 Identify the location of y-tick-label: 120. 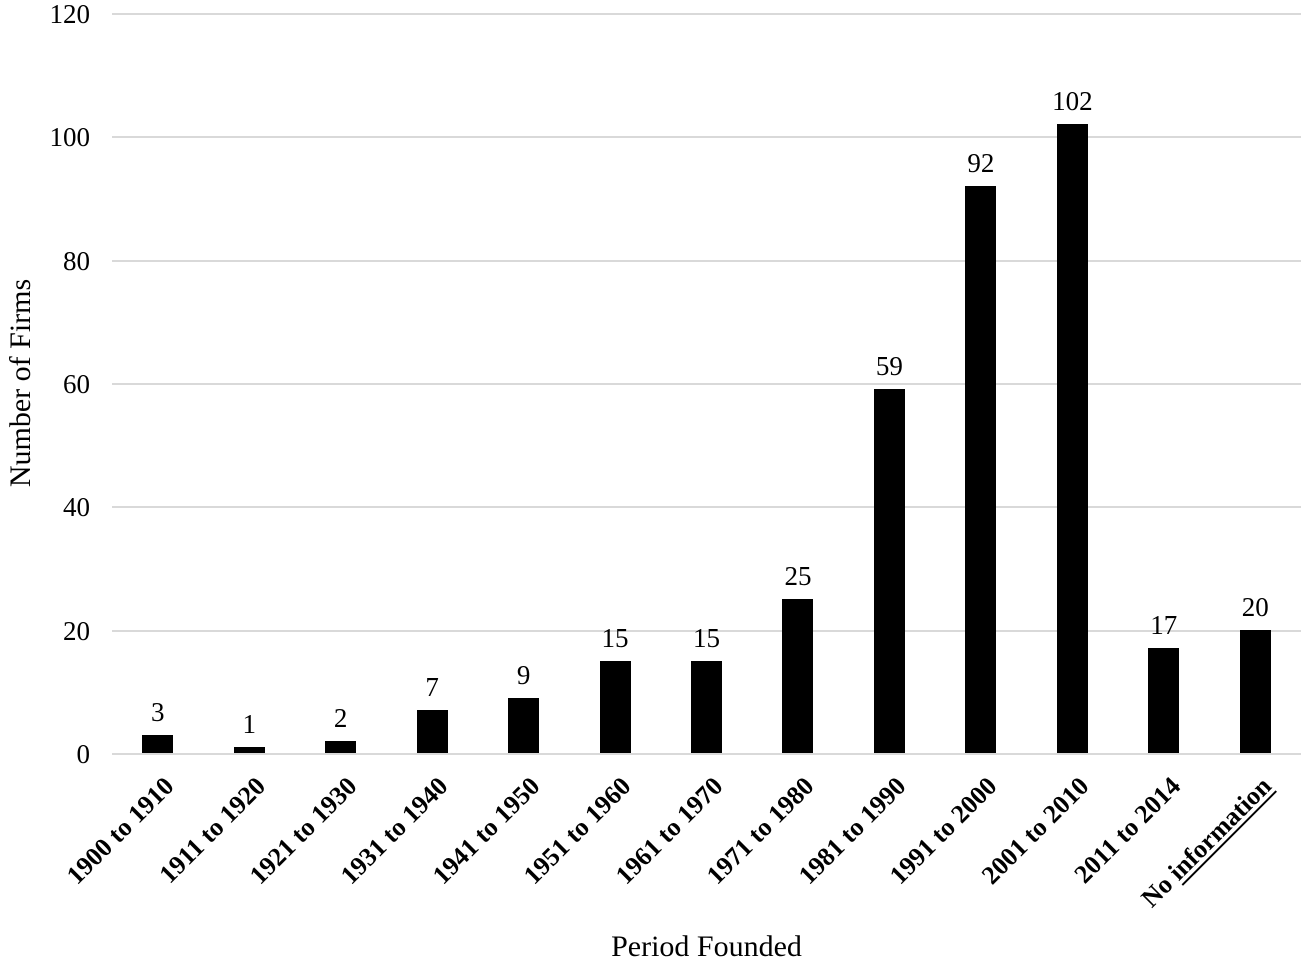
(70, 14).